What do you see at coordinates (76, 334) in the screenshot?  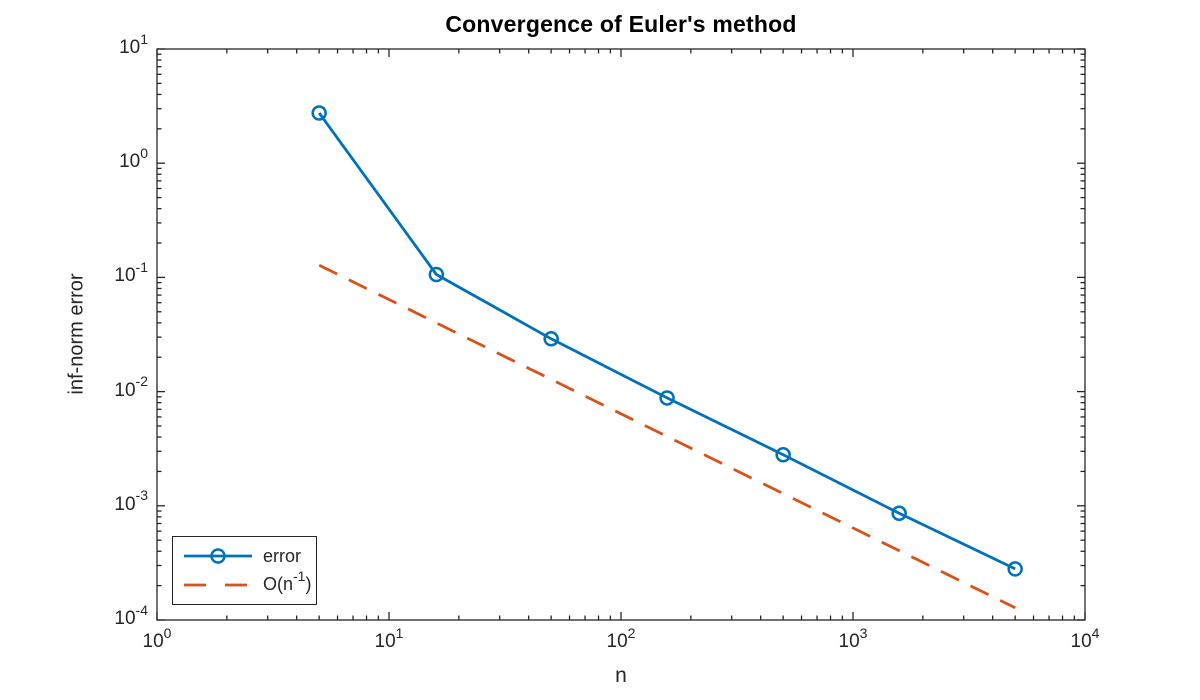 I see `y-axis-label: inf-norm error` at bounding box center [76, 334].